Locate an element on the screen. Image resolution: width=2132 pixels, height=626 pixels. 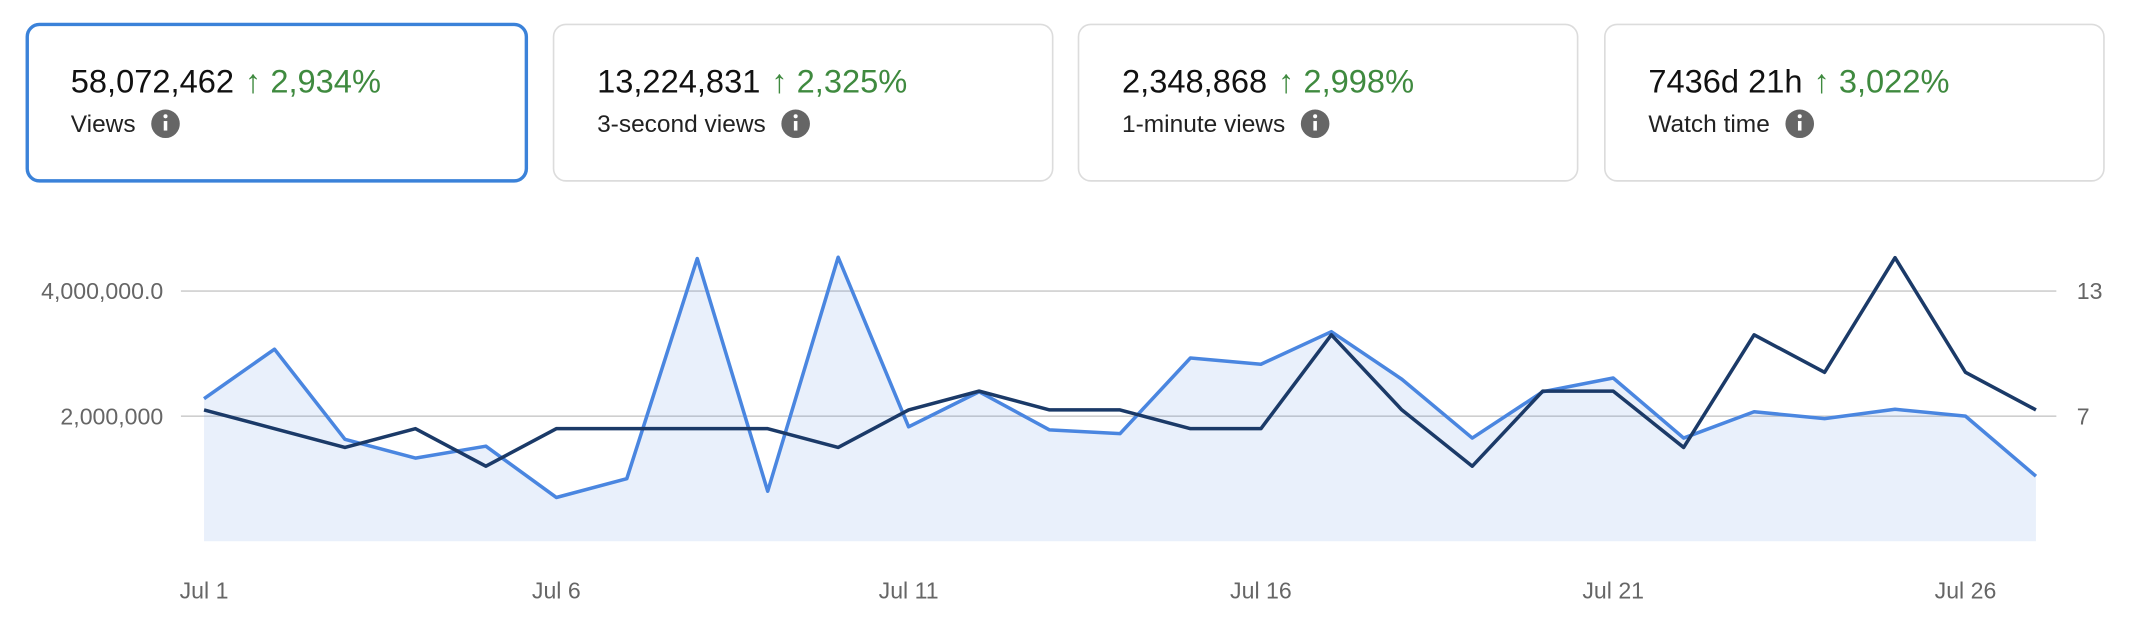
metric-card: 7436d 21h ↑ 3,022% Watch time is located at coordinates (1854, 102).